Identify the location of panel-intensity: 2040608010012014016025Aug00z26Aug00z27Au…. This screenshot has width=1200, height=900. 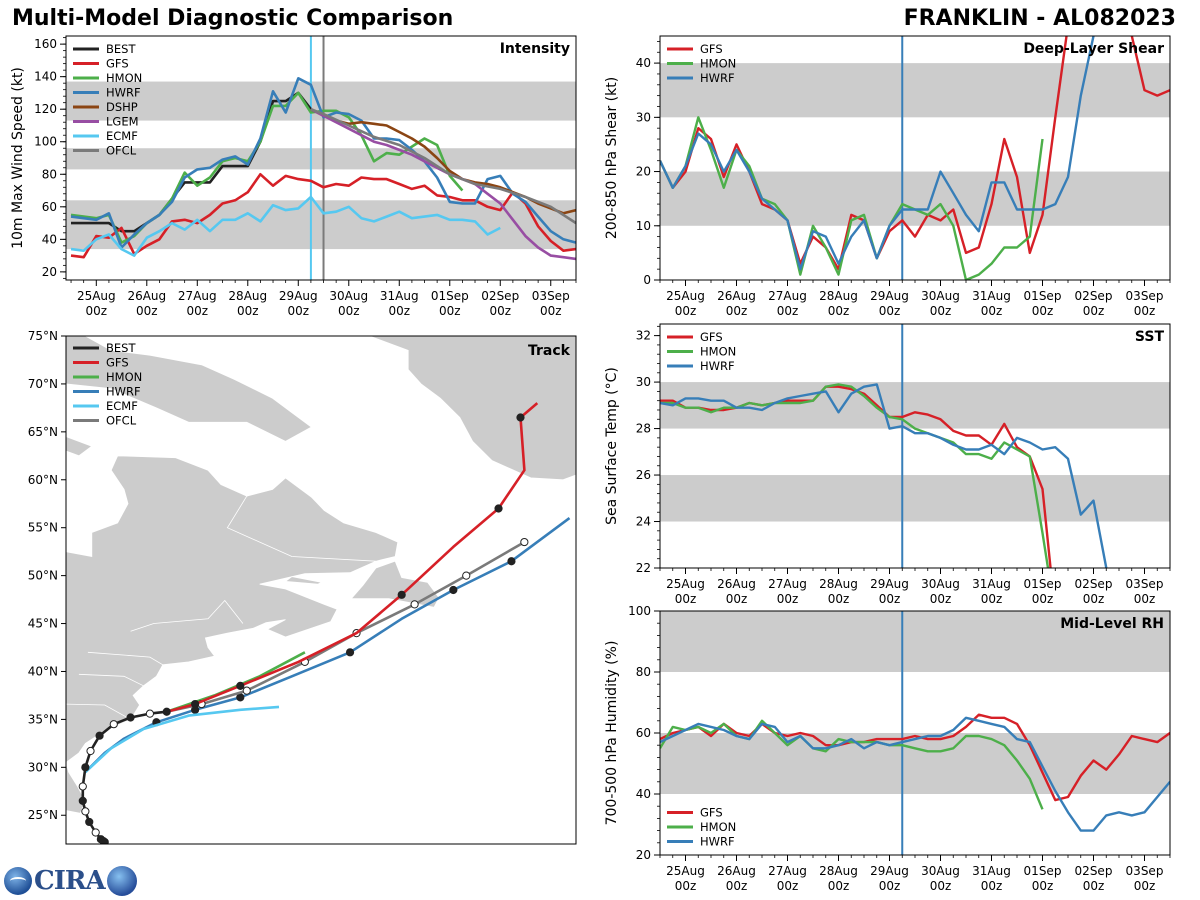
(293, 176).